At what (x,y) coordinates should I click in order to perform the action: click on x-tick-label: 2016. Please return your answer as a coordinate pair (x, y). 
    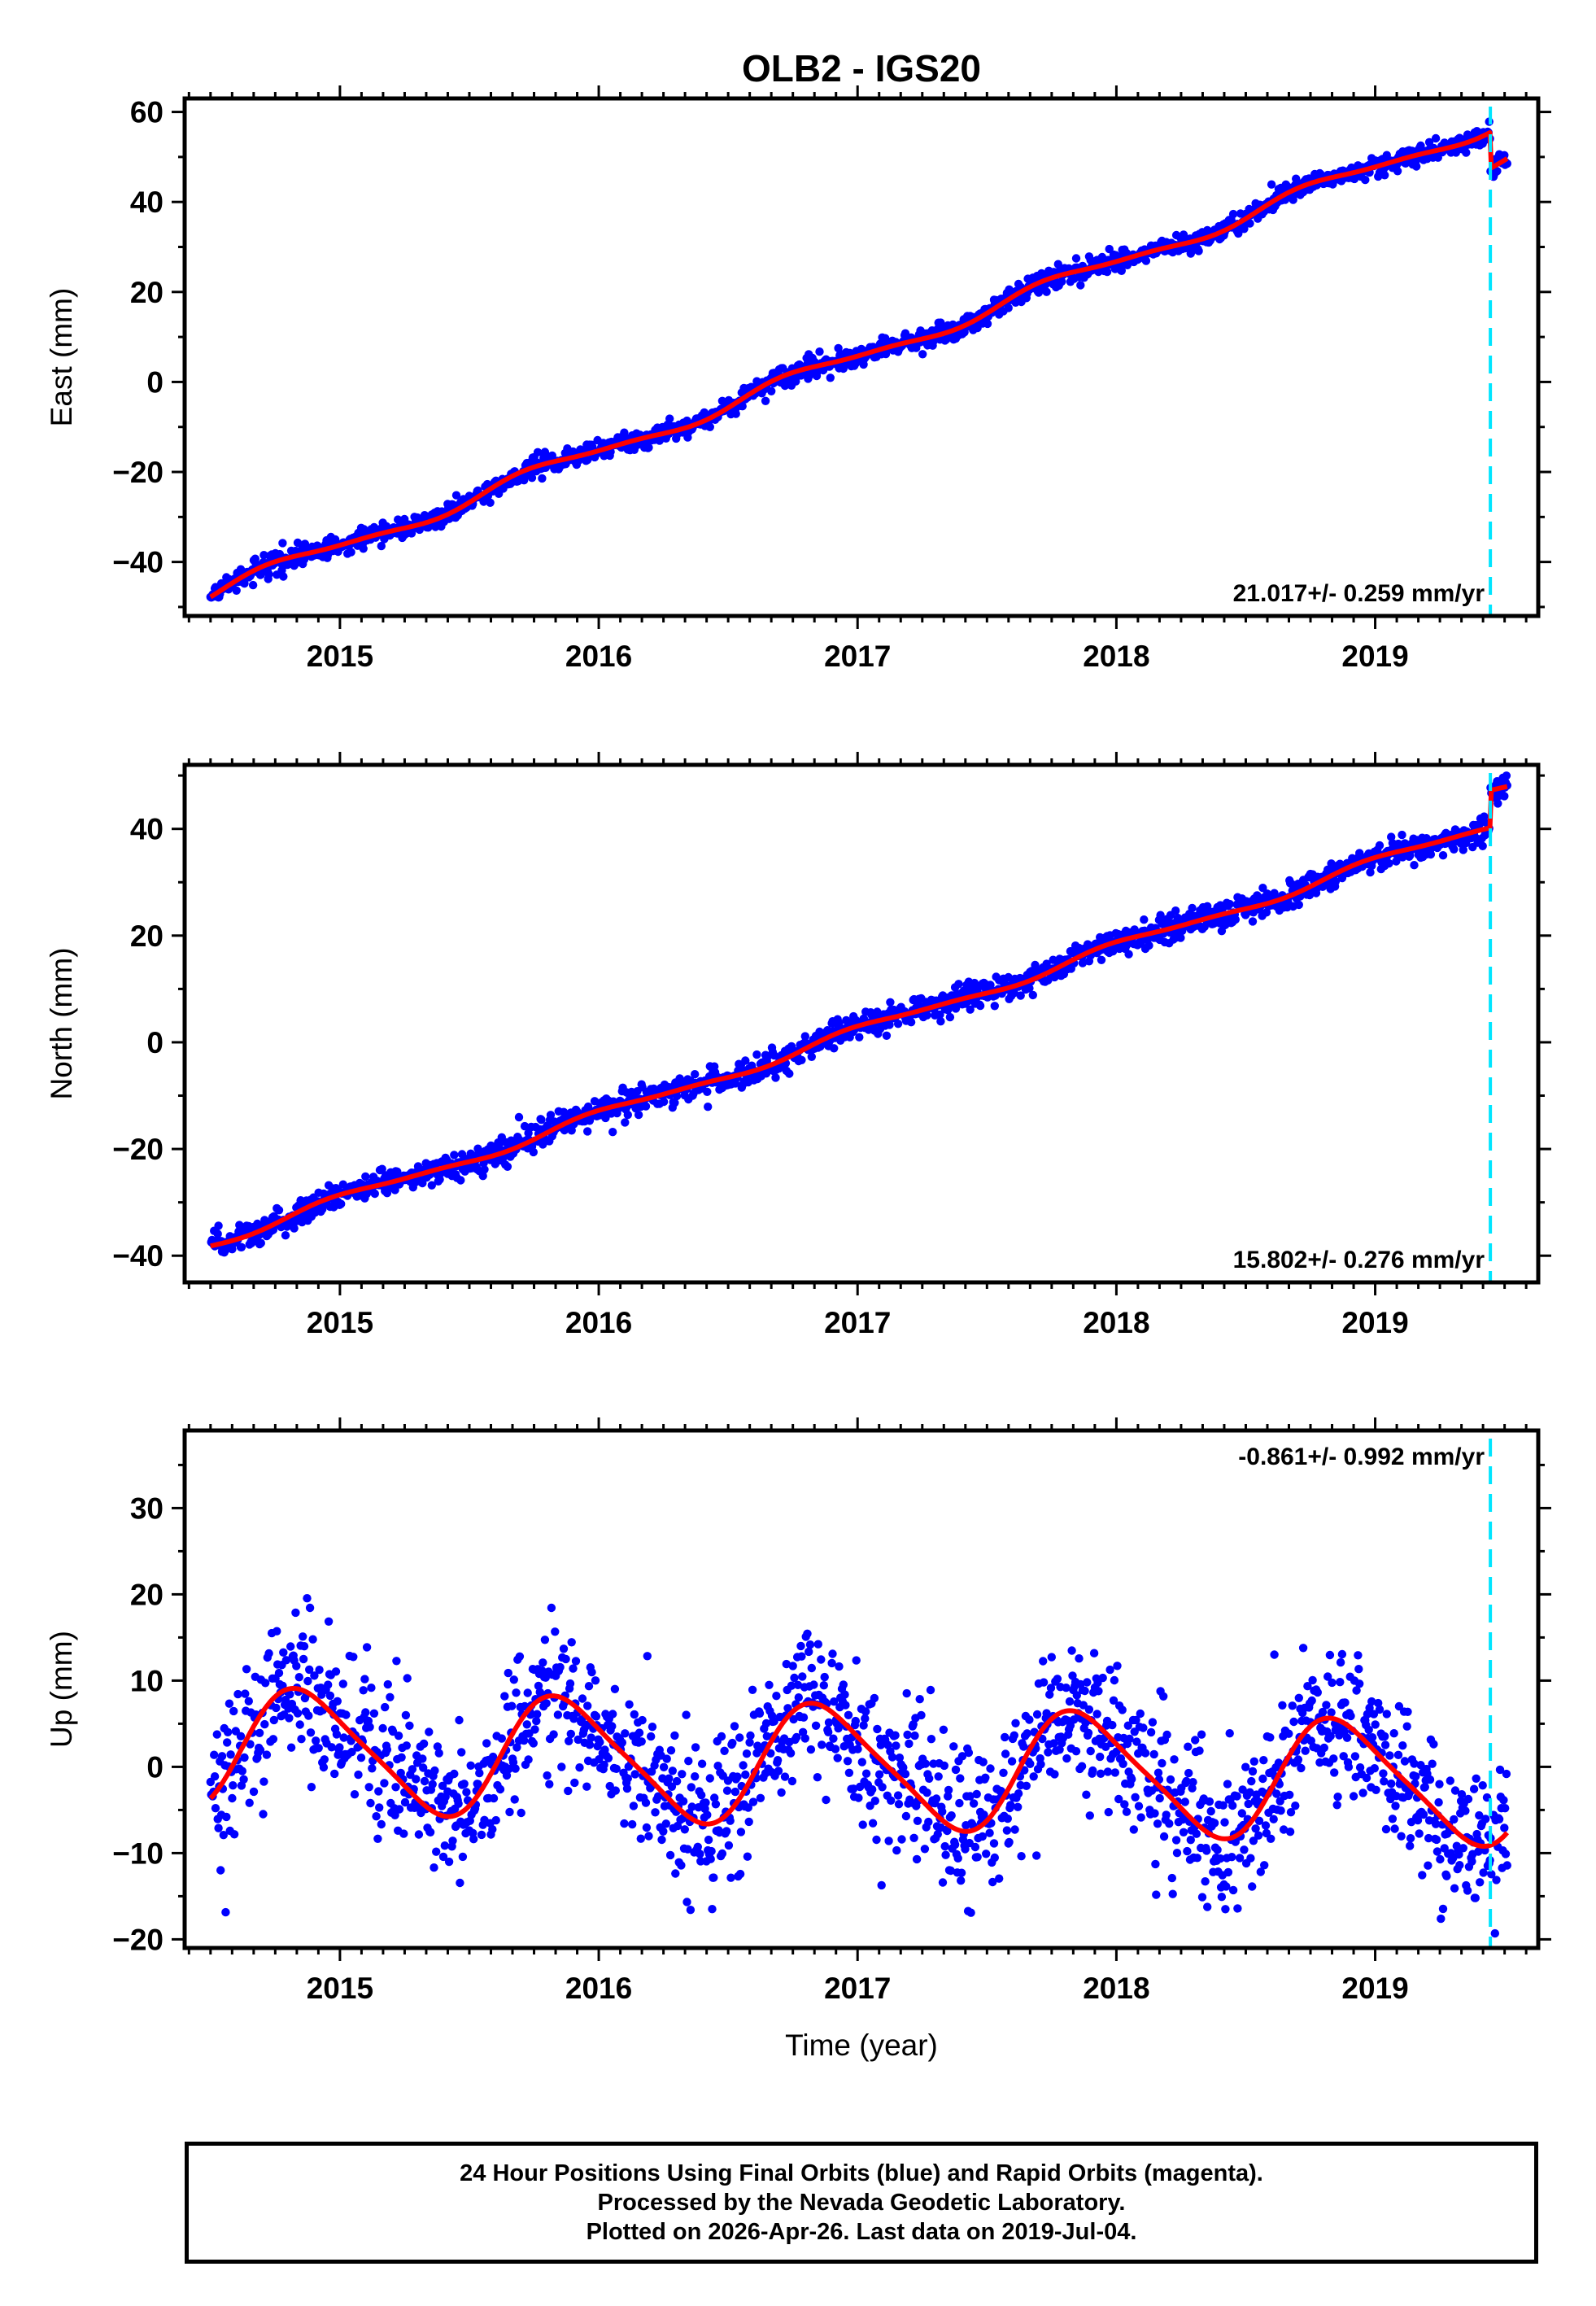
    Looking at the image, I should click on (598, 1322).